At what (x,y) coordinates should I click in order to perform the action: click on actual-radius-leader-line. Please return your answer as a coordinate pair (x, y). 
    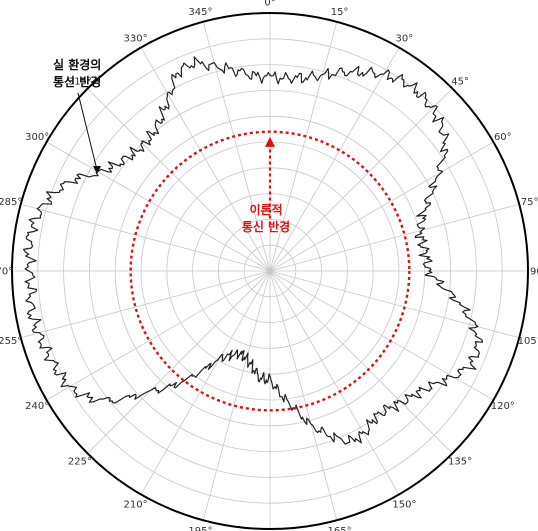
    Looking at the image, I should click on (87, 131).